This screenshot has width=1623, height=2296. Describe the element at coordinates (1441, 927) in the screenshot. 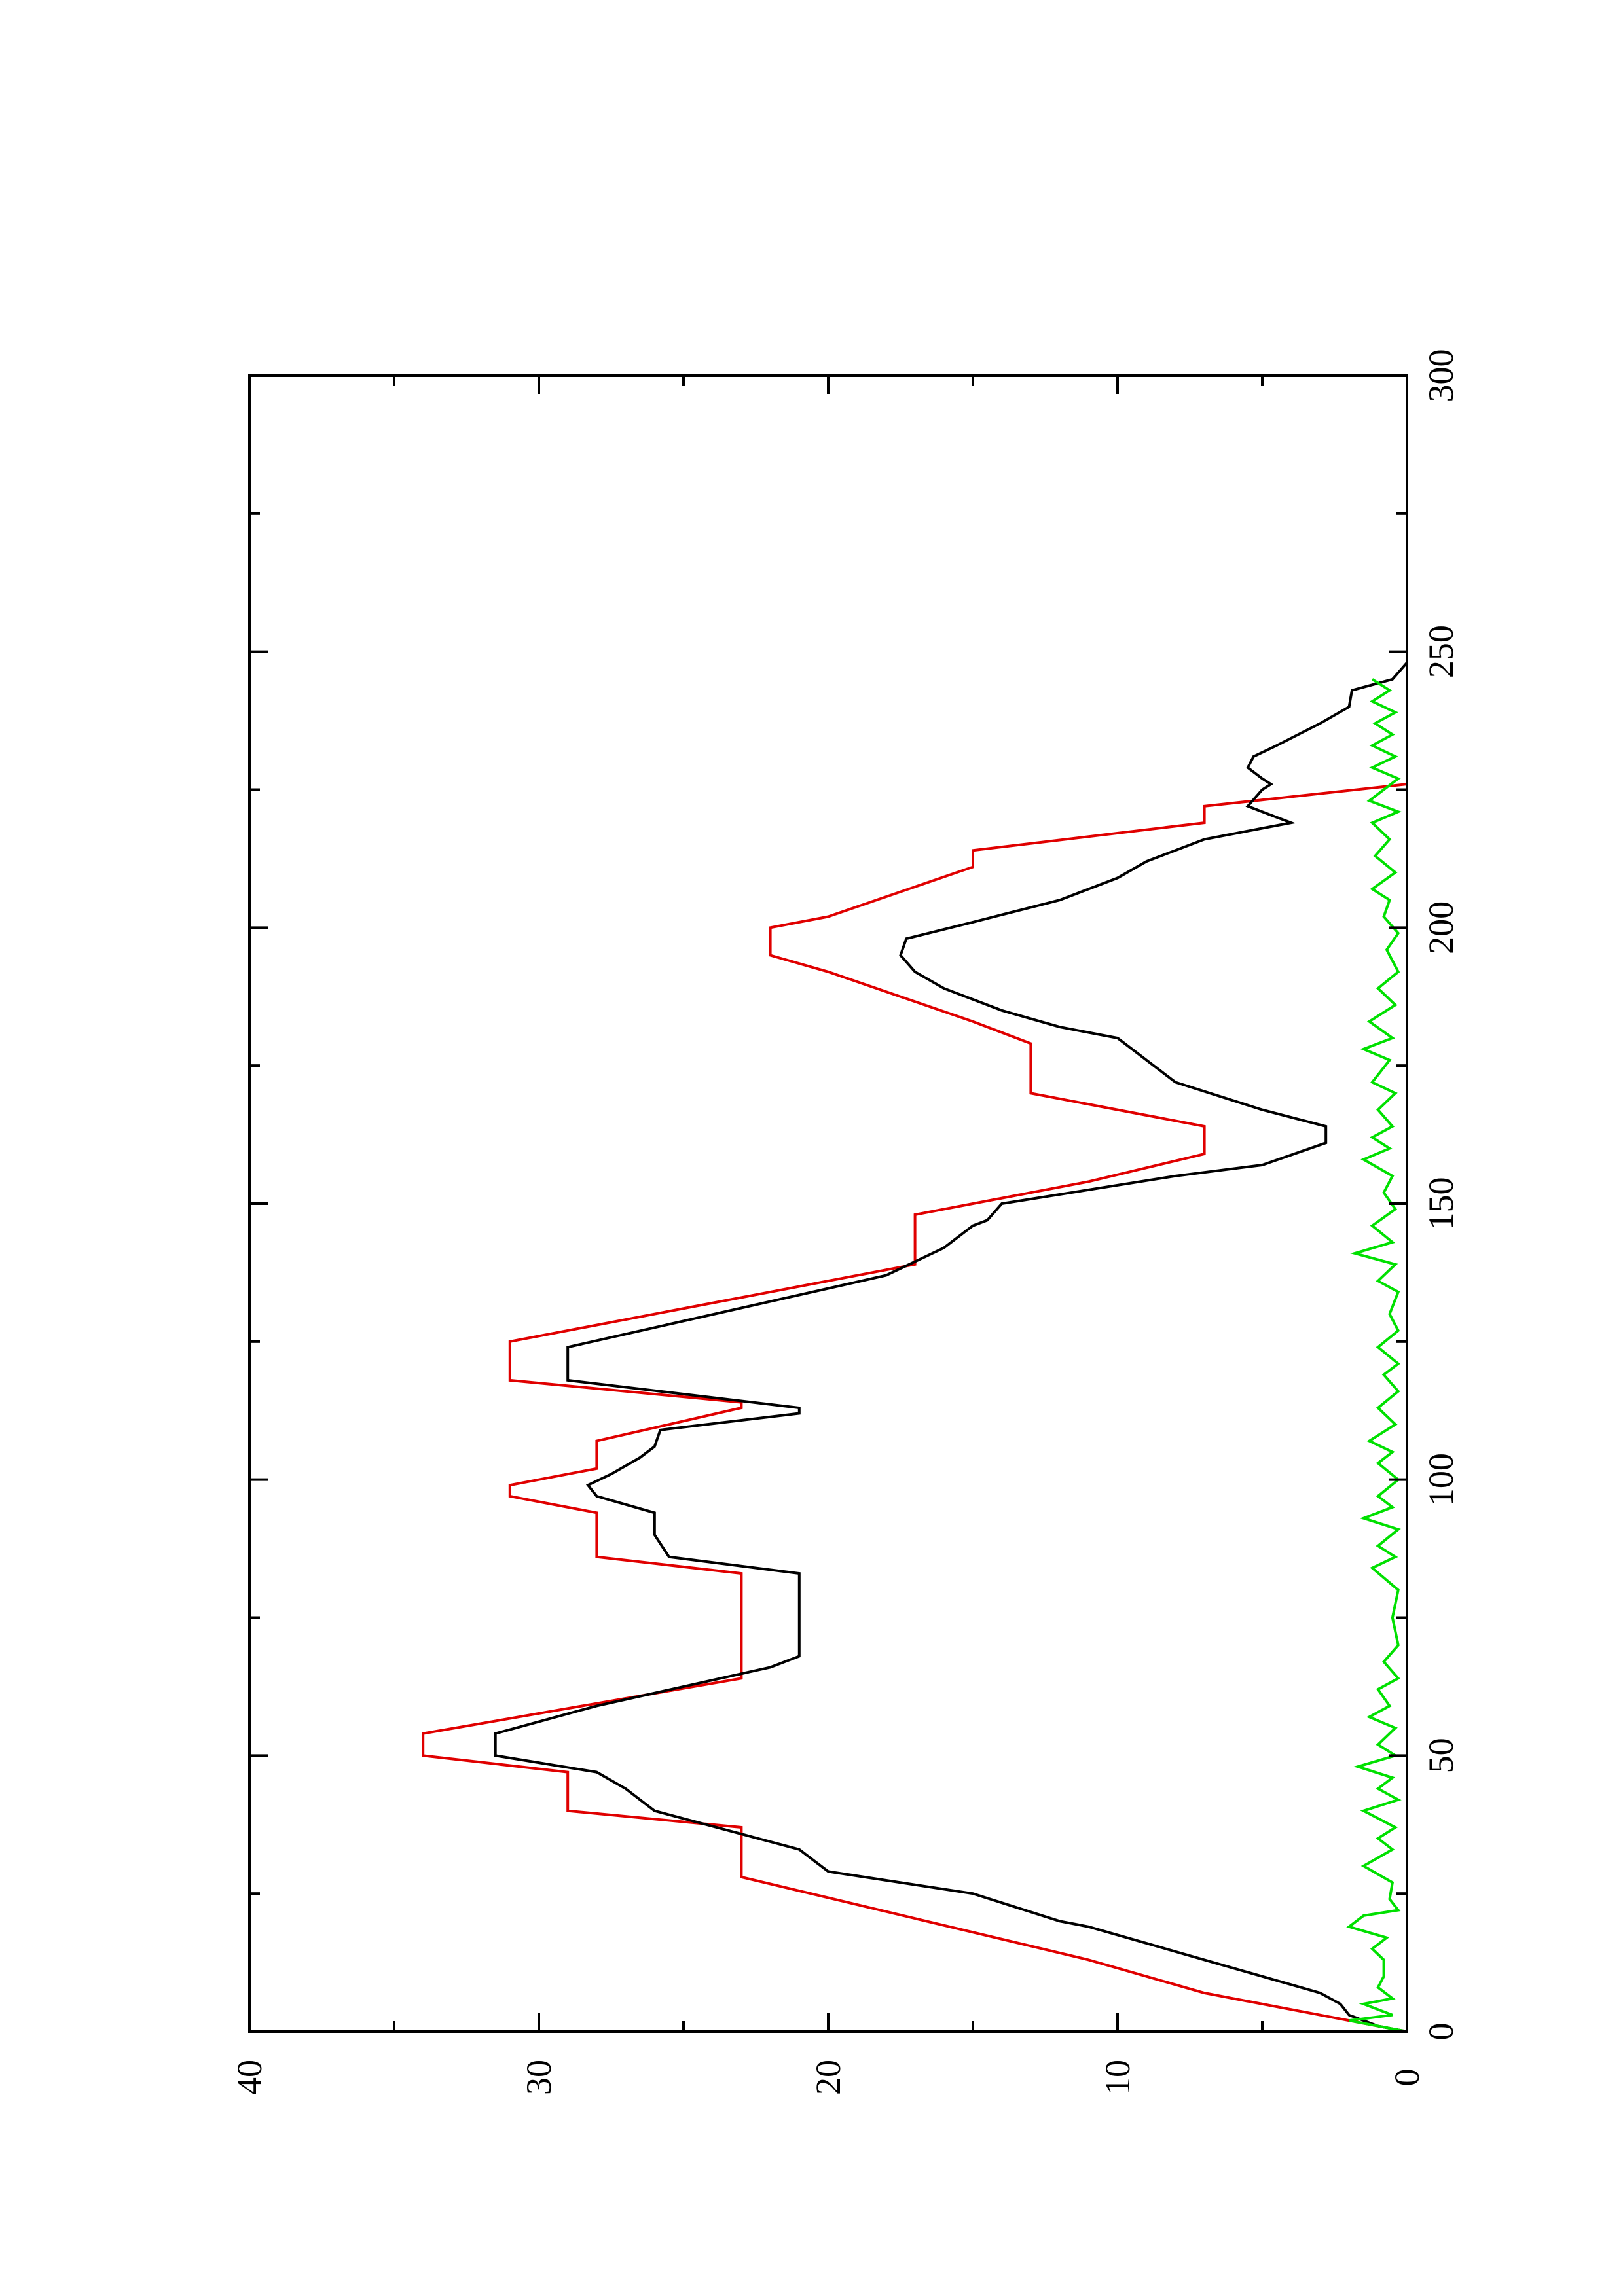

I see `x-tick-label: 200` at that location.